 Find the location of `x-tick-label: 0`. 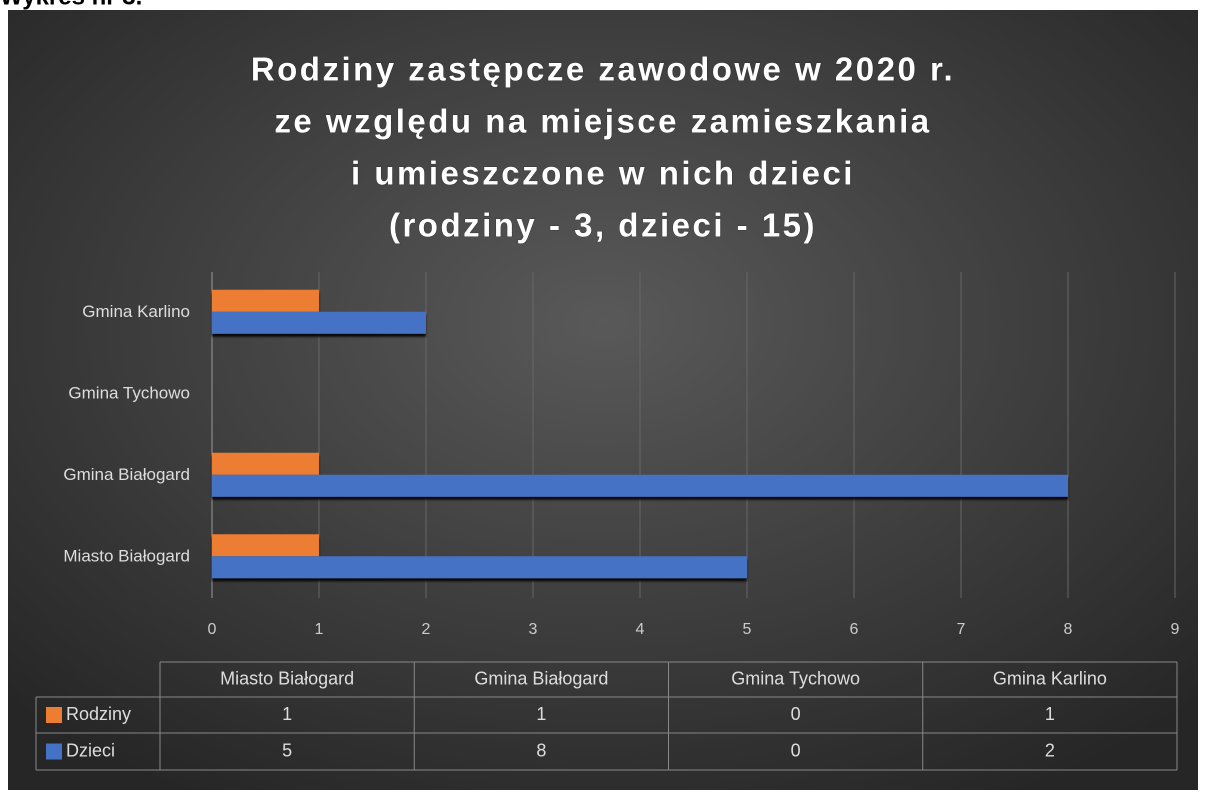

x-tick-label: 0 is located at coordinates (212, 629).